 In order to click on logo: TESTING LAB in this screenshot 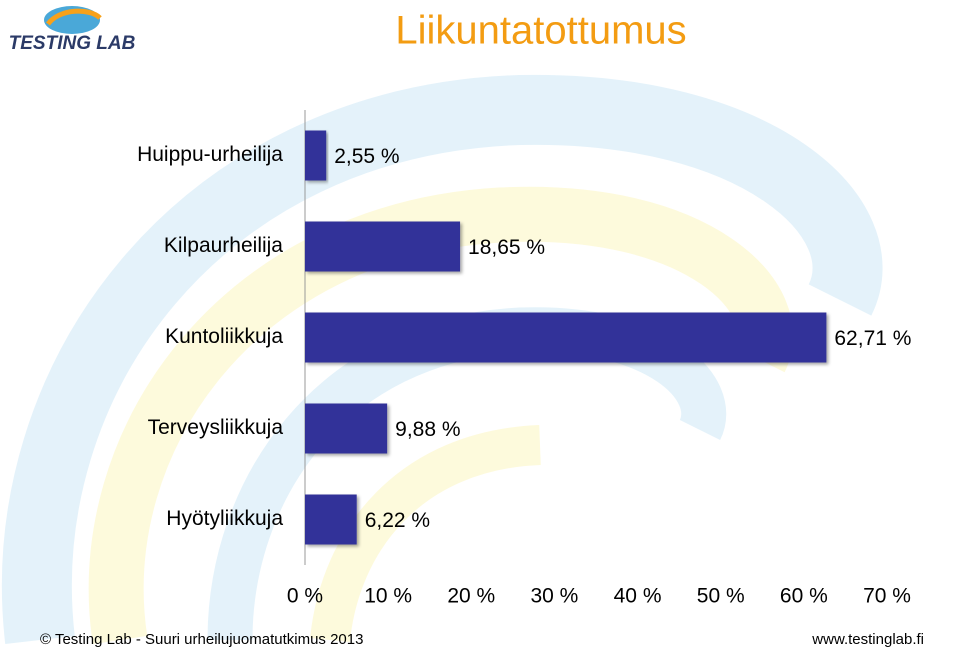, I will do `click(72, 30)`.